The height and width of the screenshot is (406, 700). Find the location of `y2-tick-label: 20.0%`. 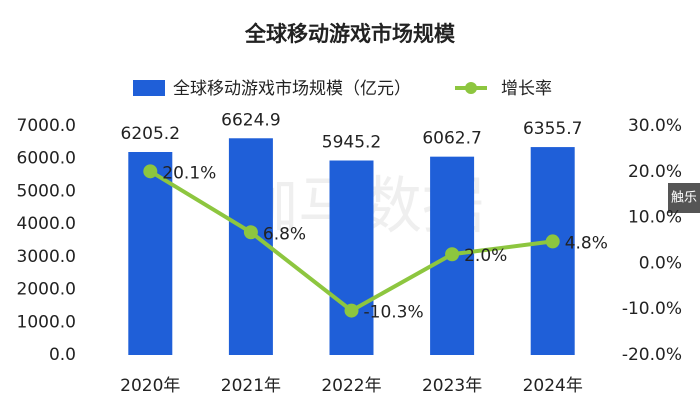

y2-tick-label: 20.0% is located at coordinates (655, 172).